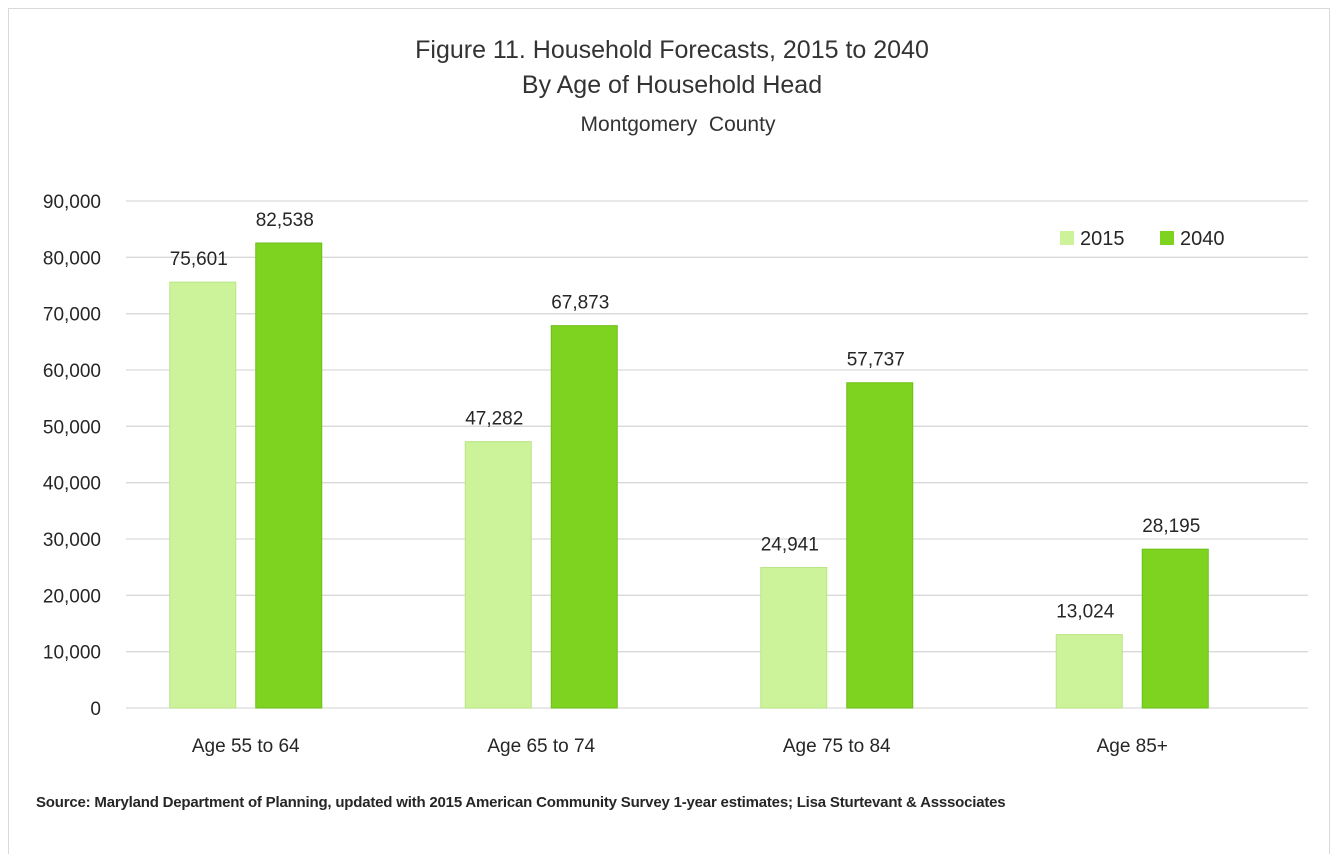 The height and width of the screenshot is (856, 1338). I want to click on x-tick-label: Age 55 to 64, so click(246, 746).